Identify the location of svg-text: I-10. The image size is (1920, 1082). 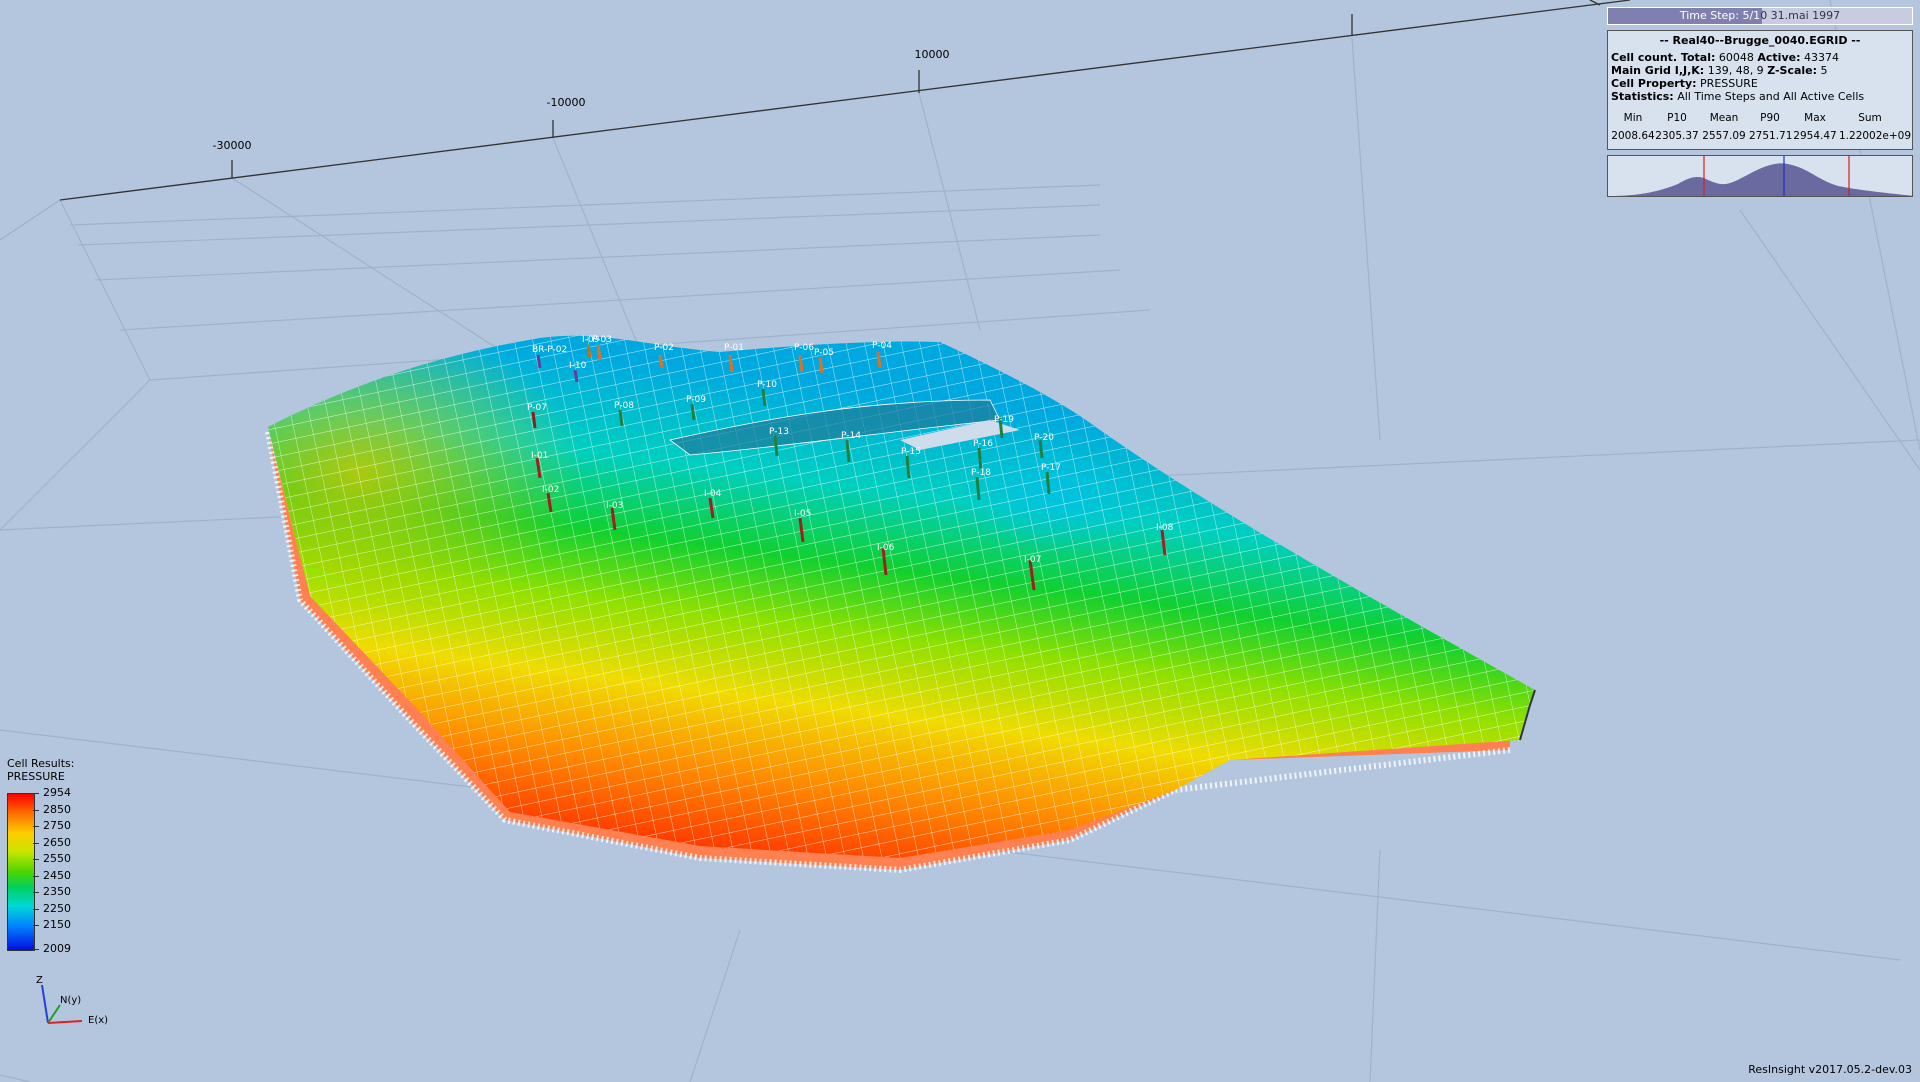
(578, 366).